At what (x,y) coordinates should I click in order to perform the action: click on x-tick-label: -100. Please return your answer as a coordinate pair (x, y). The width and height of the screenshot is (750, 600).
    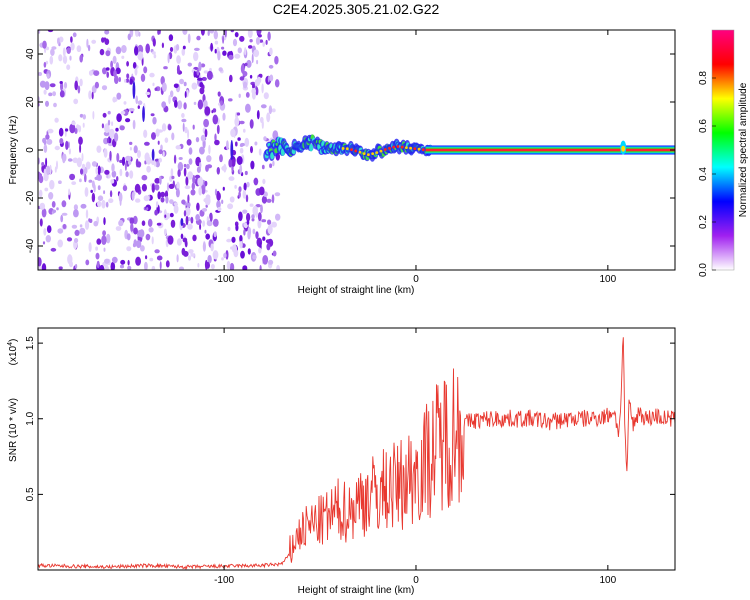
    Looking at the image, I should click on (224, 580).